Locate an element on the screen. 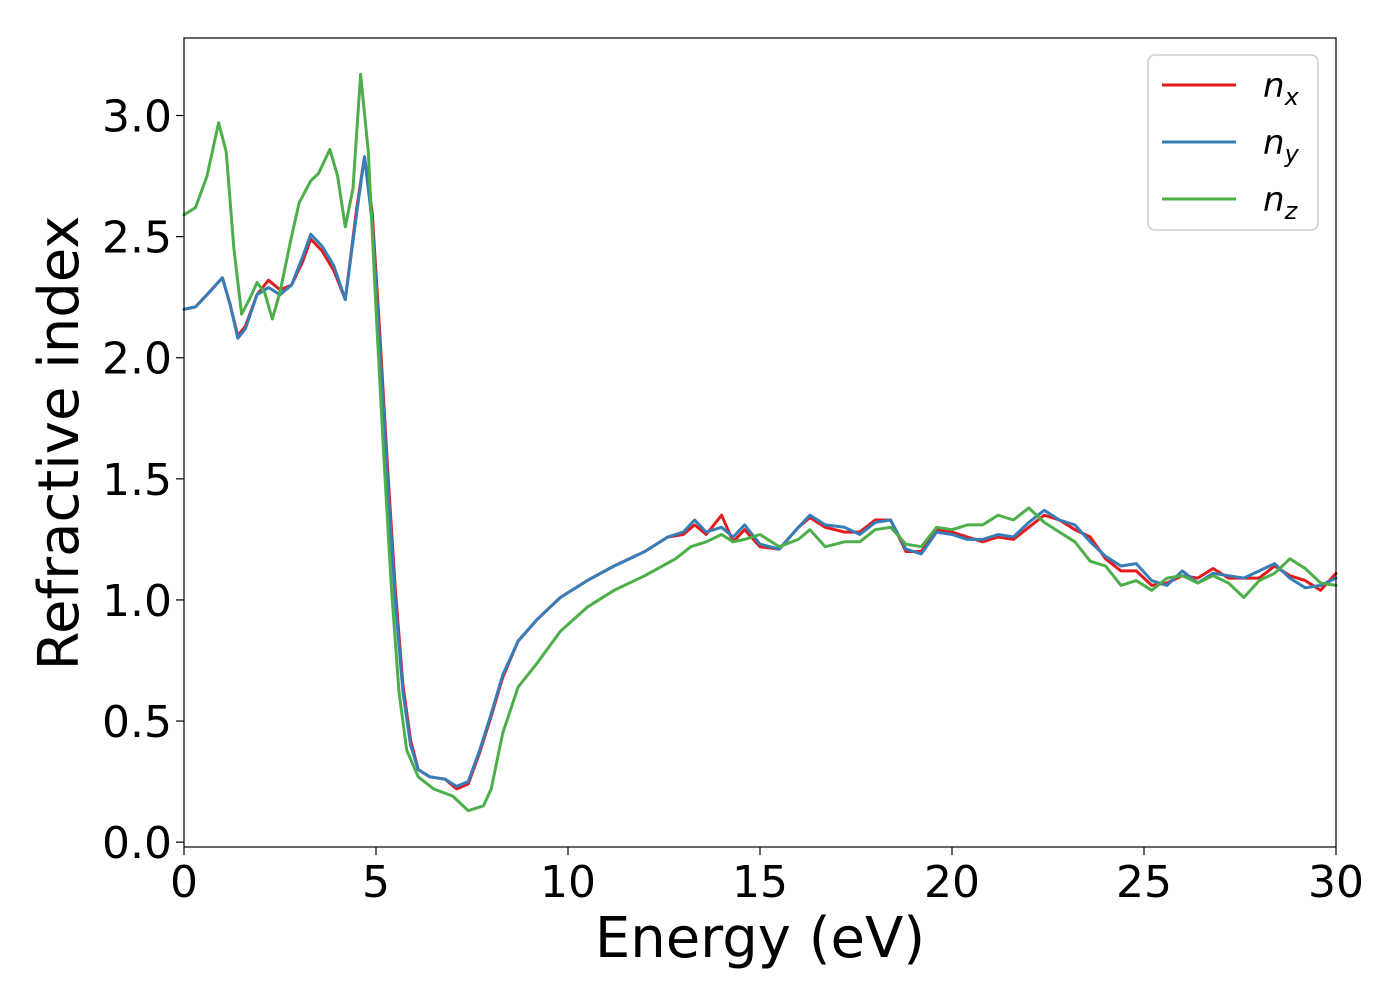 The height and width of the screenshot is (1000, 1400). y-tick-label: 2.5 is located at coordinates (137, 238).